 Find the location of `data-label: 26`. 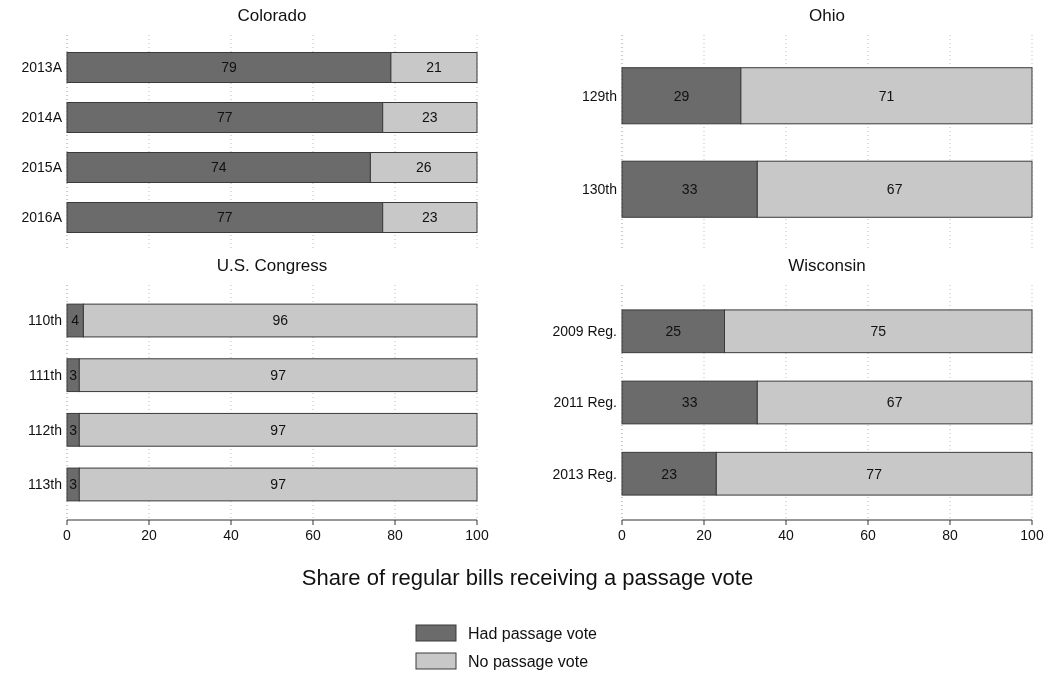

data-label: 26 is located at coordinates (423, 167).